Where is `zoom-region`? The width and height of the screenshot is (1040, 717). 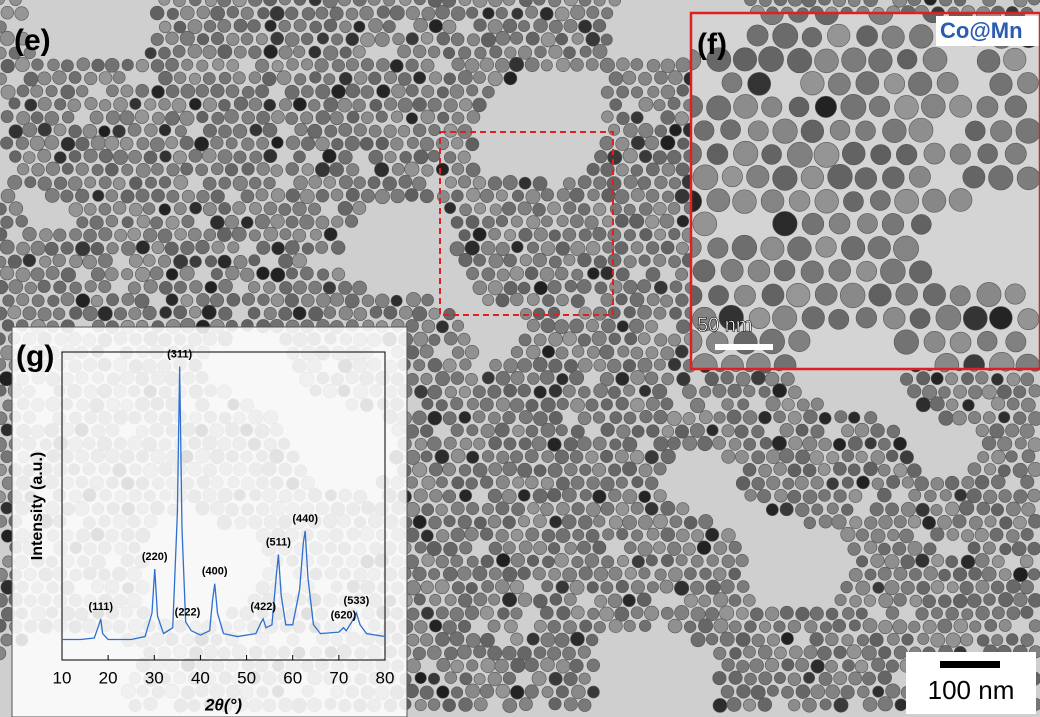 zoom-region is located at coordinates (526, 223).